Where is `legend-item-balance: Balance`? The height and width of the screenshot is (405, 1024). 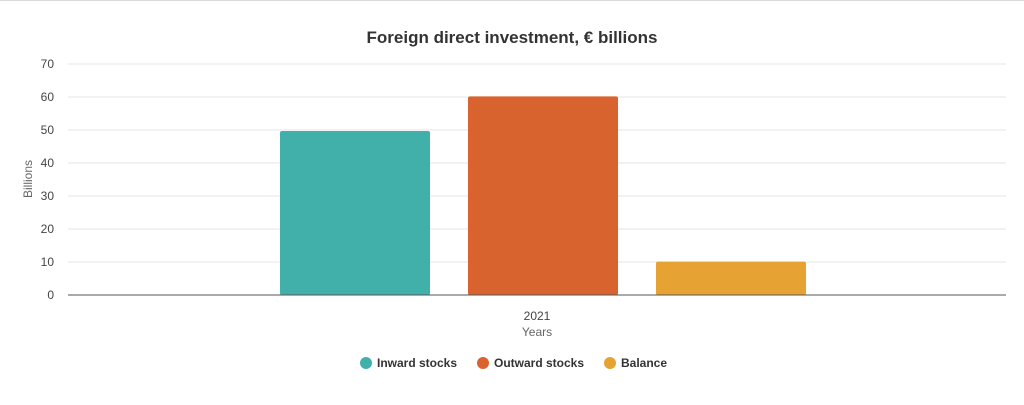
legend-item-balance: Balance is located at coordinates (635, 363).